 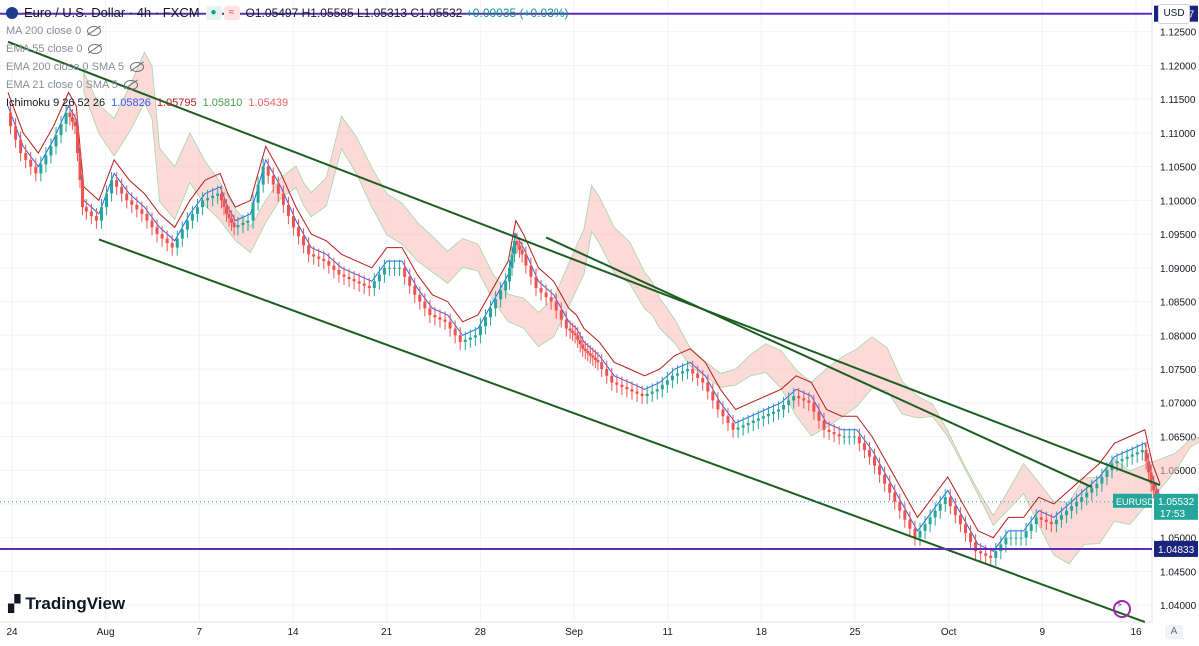 What do you see at coordinates (436, 13) in the screenshot?
I see `close-value: C1.05532` at bounding box center [436, 13].